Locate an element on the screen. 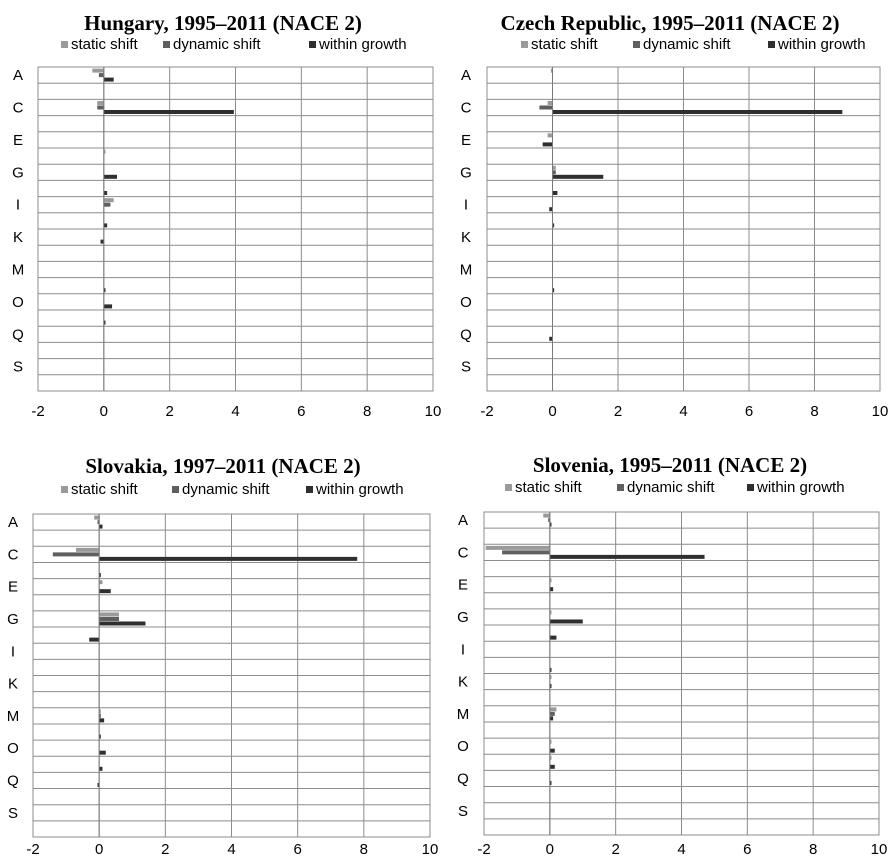 The width and height of the screenshot is (893, 866). chart-title: Hungary, 1995–2011 (NACE 2) is located at coordinates (223, 23).